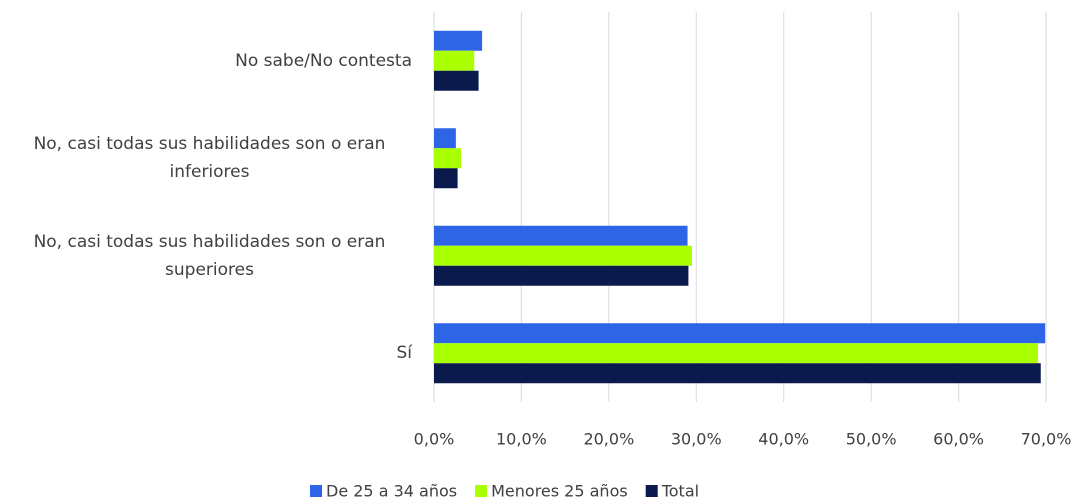  I want to click on x-tick-label: 30,0%, so click(696, 439).